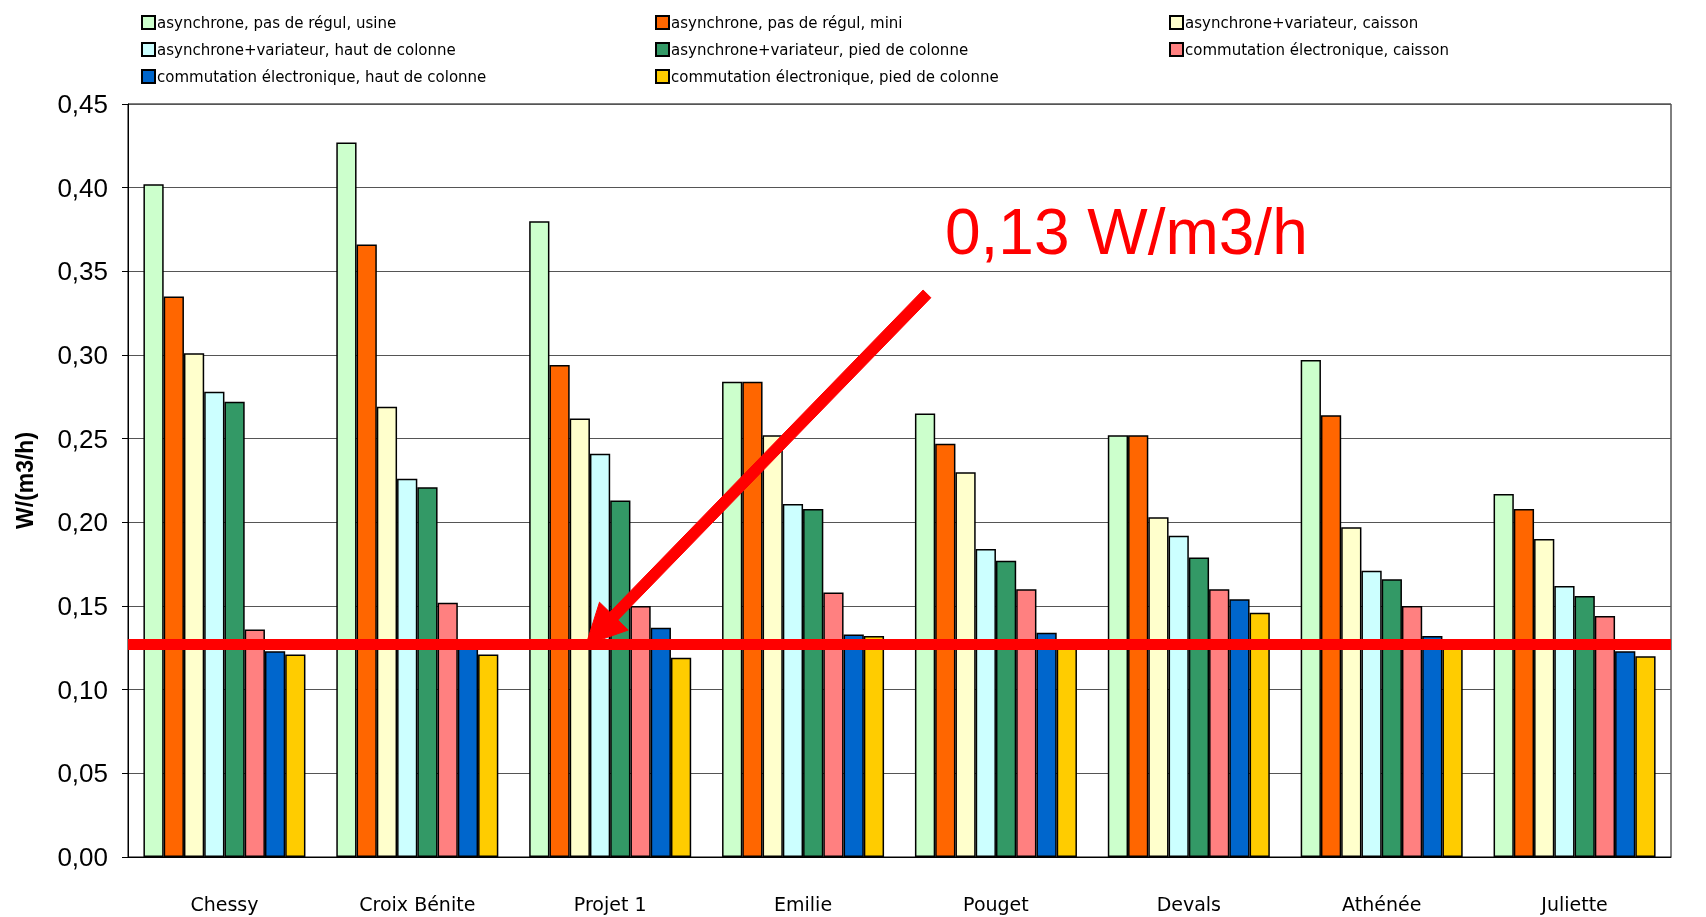 The height and width of the screenshot is (917, 1706). I want to click on y-tick-label: 0,40, so click(82, 187).